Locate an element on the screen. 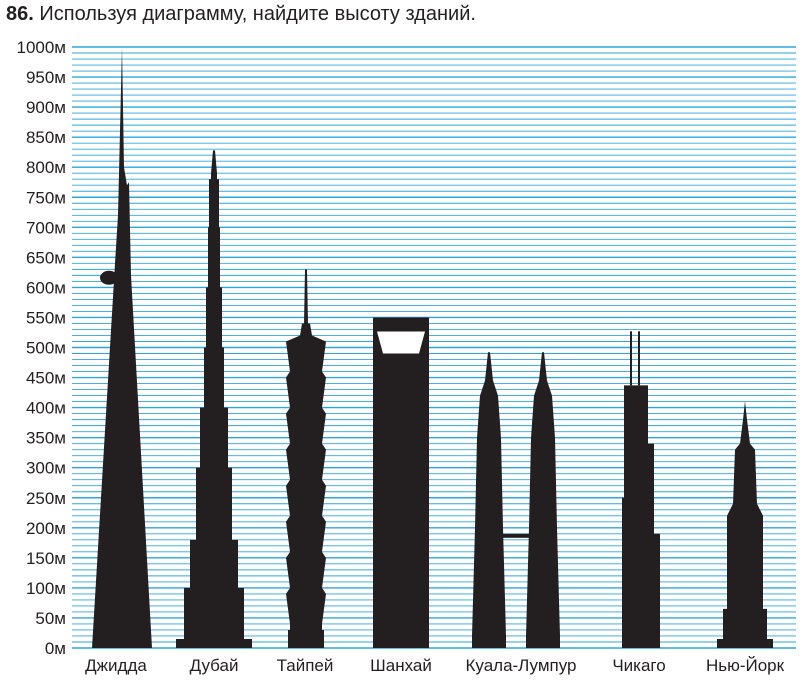 The width and height of the screenshot is (809, 685). x-tick-label: Нью-Йорк is located at coordinates (745, 665).